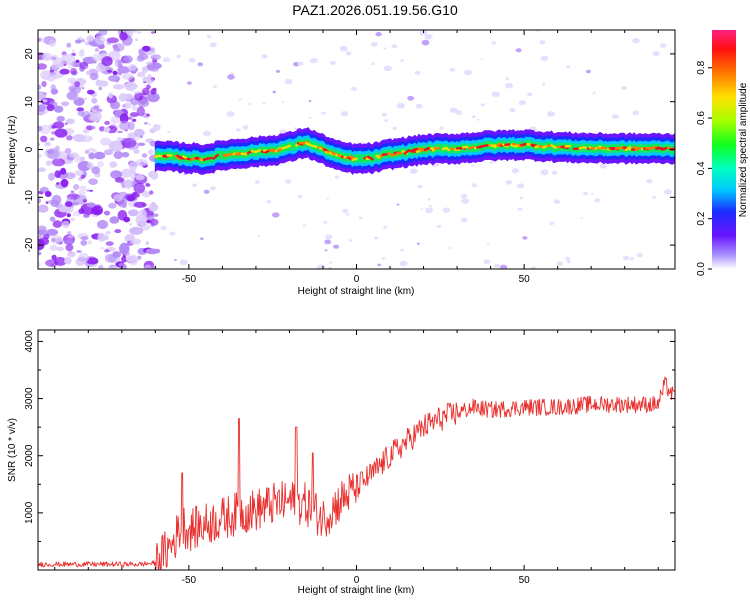 The image size is (750, 600). Describe the element at coordinates (12, 450) in the screenshot. I see `snr-y-label: SNR (10 * v/v)` at that location.